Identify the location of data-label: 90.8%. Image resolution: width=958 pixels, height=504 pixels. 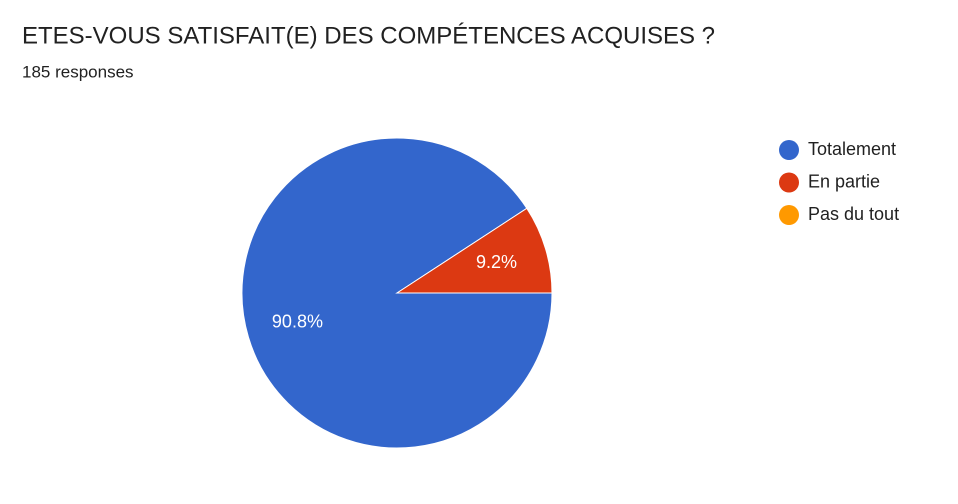
(297, 321).